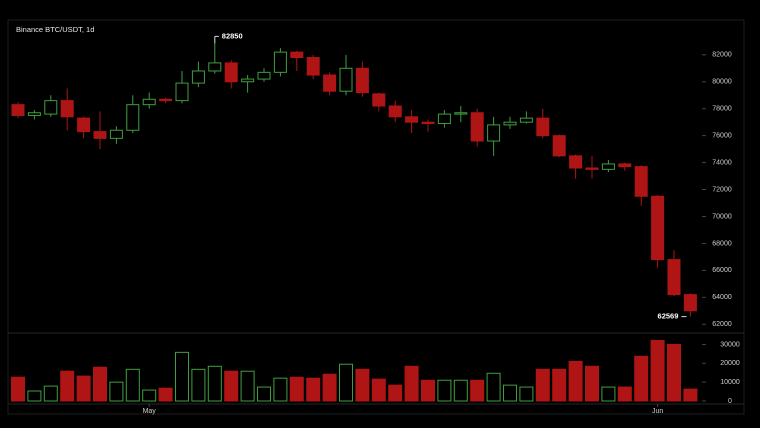 The height and width of the screenshot is (428, 760). What do you see at coordinates (722, 162) in the screenshot?
I see `y-tick-label: 74000` at bounding box center [722, 162].